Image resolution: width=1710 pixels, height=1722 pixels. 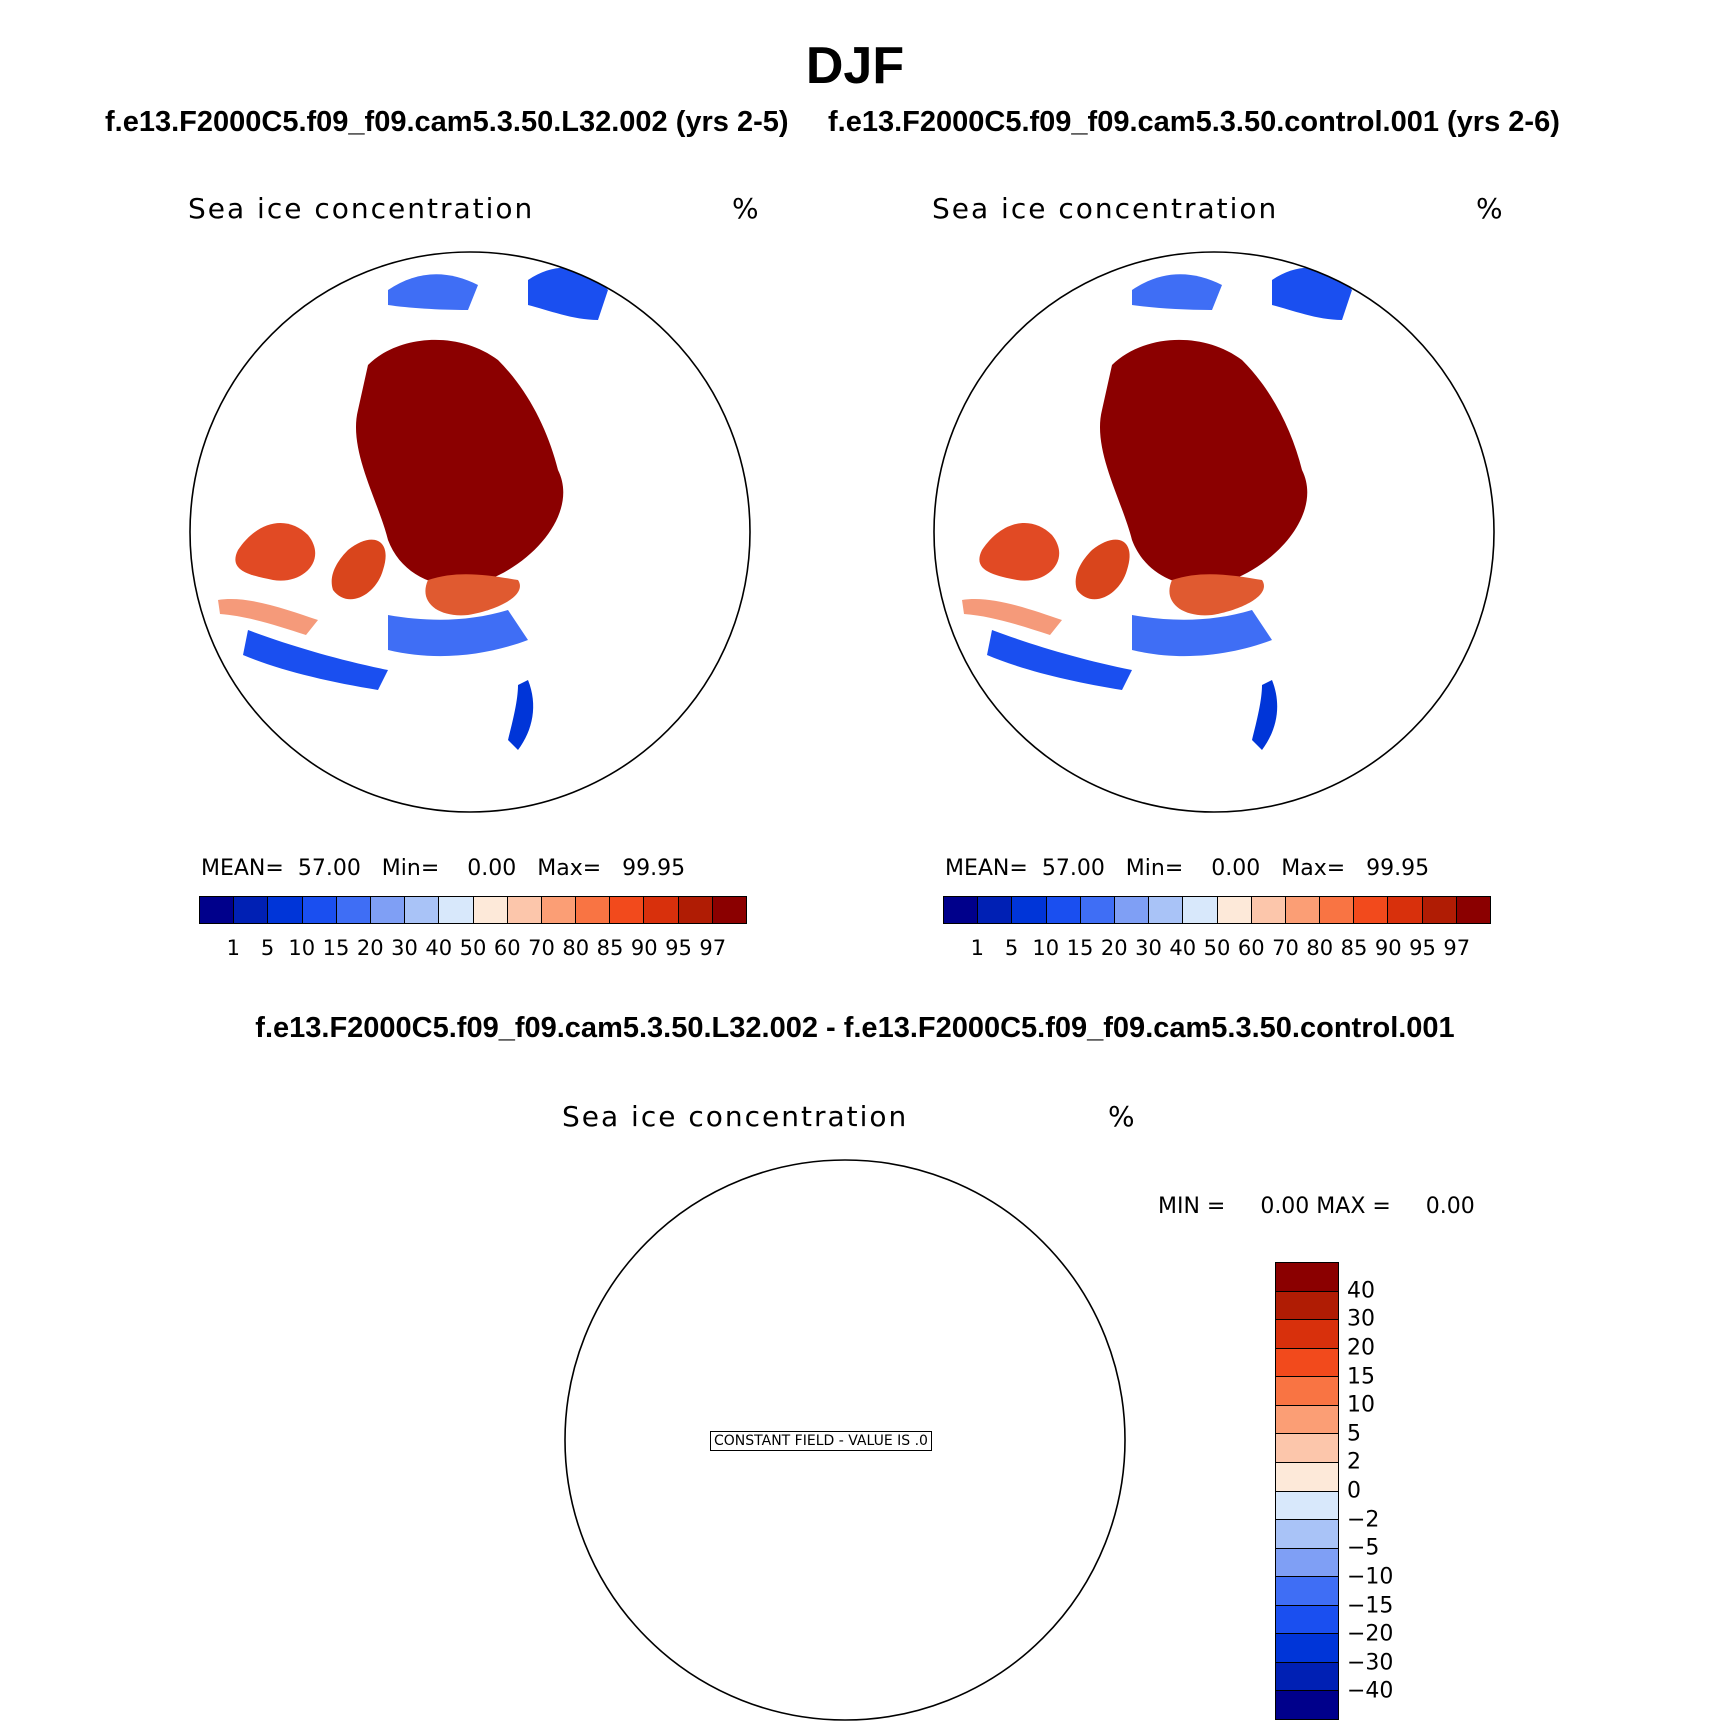 I want to click on figure-title: DJF, so click(x=855, y=66).